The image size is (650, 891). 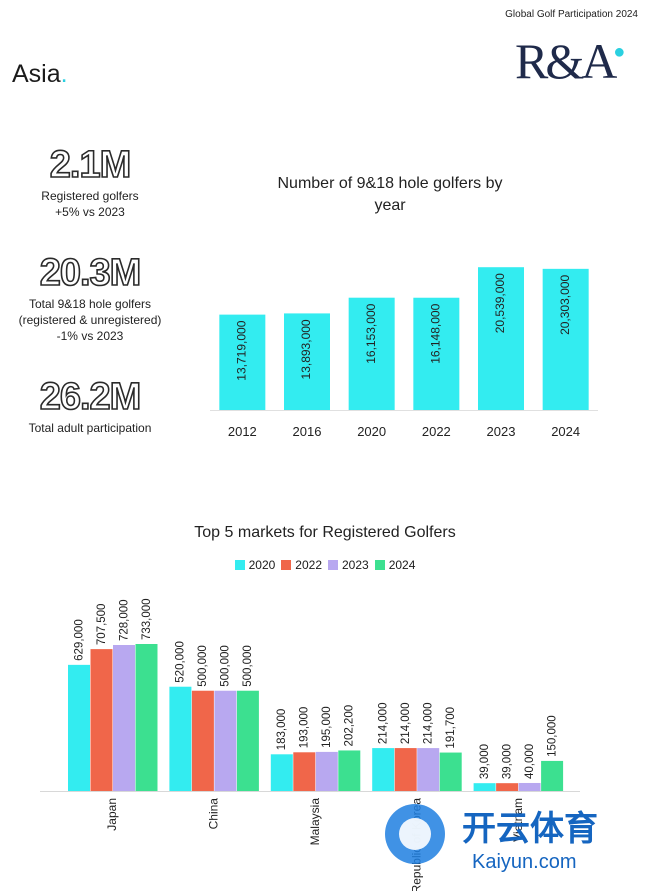 What do you see at coordinates (371, 431) in the screenshot?
I see `x-tick-label: 2020` at bounding box center [371, 431].